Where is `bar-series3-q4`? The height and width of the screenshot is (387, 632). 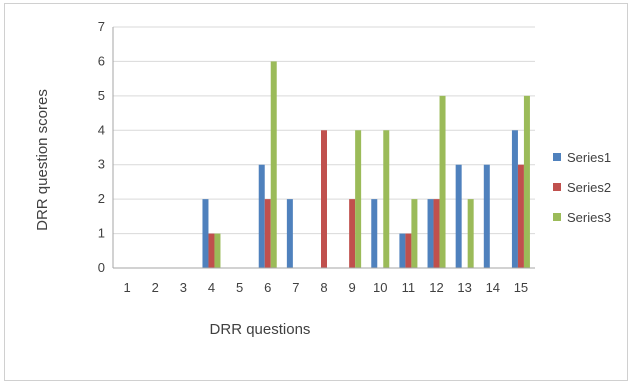 bar-series3-q4 is located at coordinates (217, 250).